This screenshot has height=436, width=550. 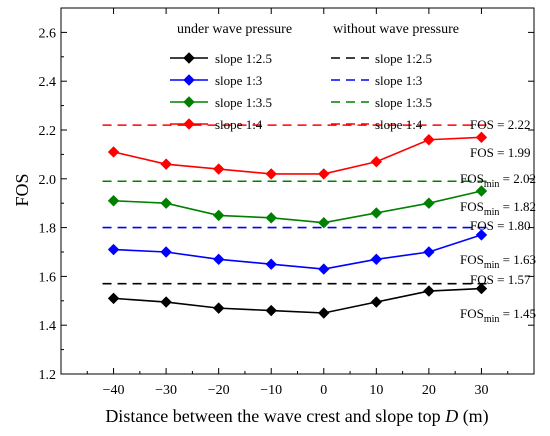 What do you see at coordinates (429, 390) in the screenshot?
I see `x-tick-label: 20` at bounding box center [429, 390].